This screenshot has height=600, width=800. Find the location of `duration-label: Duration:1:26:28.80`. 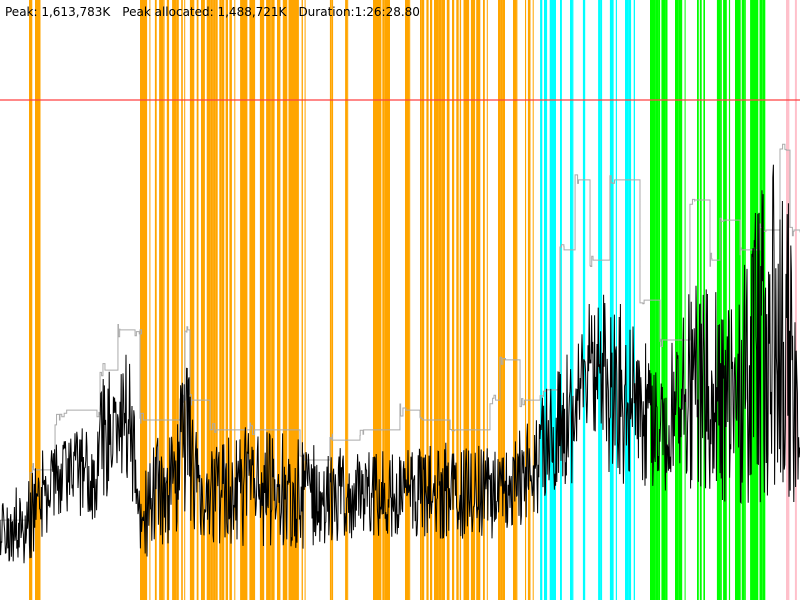

duration-label: Duration:1:26:28.80 is located at coordinates (359, 12).